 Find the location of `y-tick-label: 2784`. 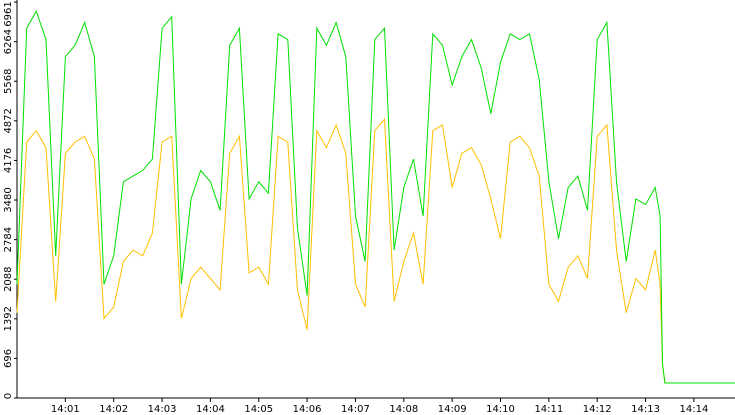

y-tick-label: 2784 is located at coordinates (8, 239).